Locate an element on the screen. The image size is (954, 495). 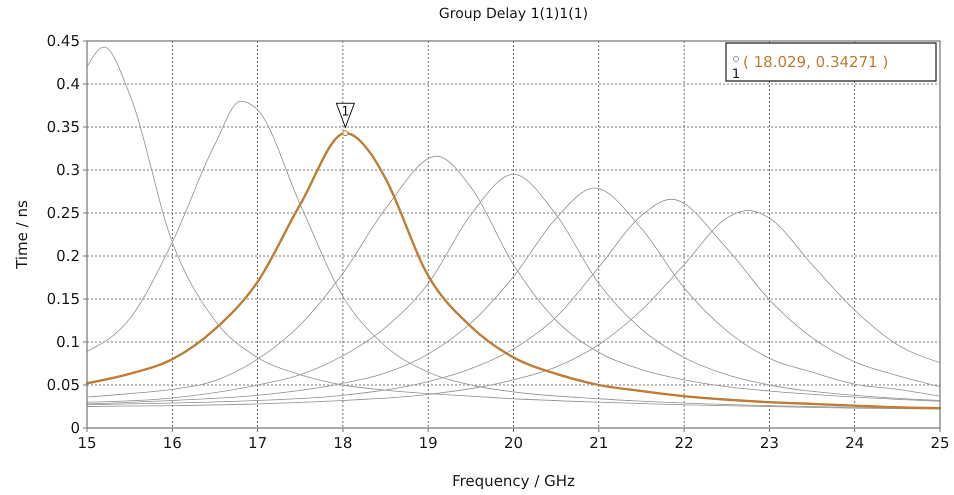
x-tick-label: 20 is located at coordinates (514, 443).